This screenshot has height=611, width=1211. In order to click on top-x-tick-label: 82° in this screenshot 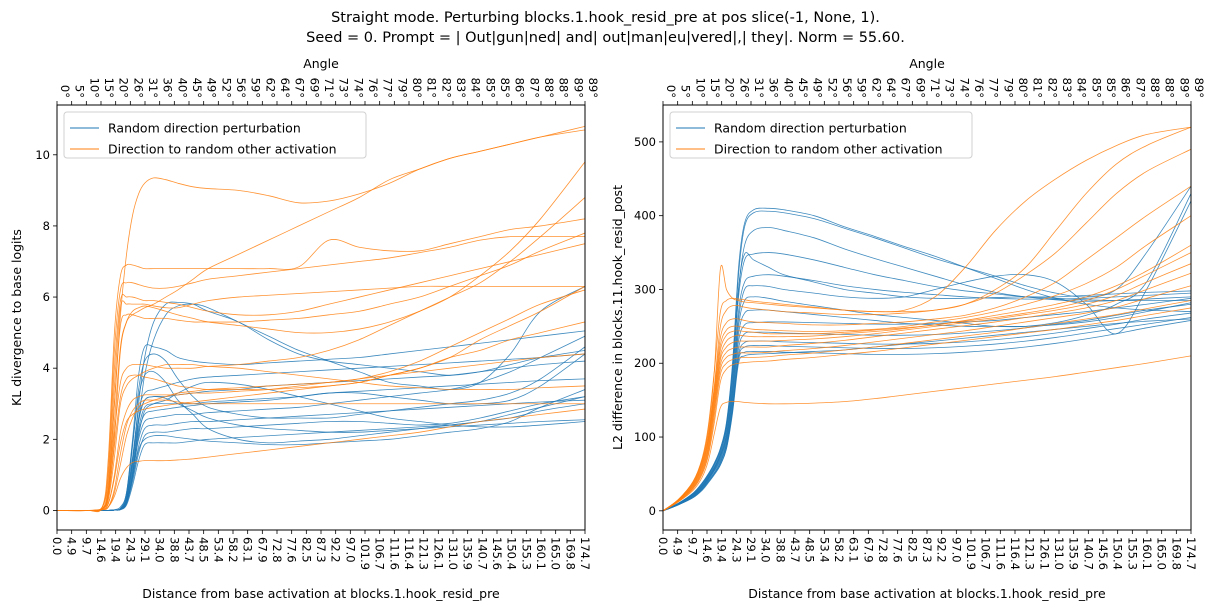, I will do `click(446, 88)`.